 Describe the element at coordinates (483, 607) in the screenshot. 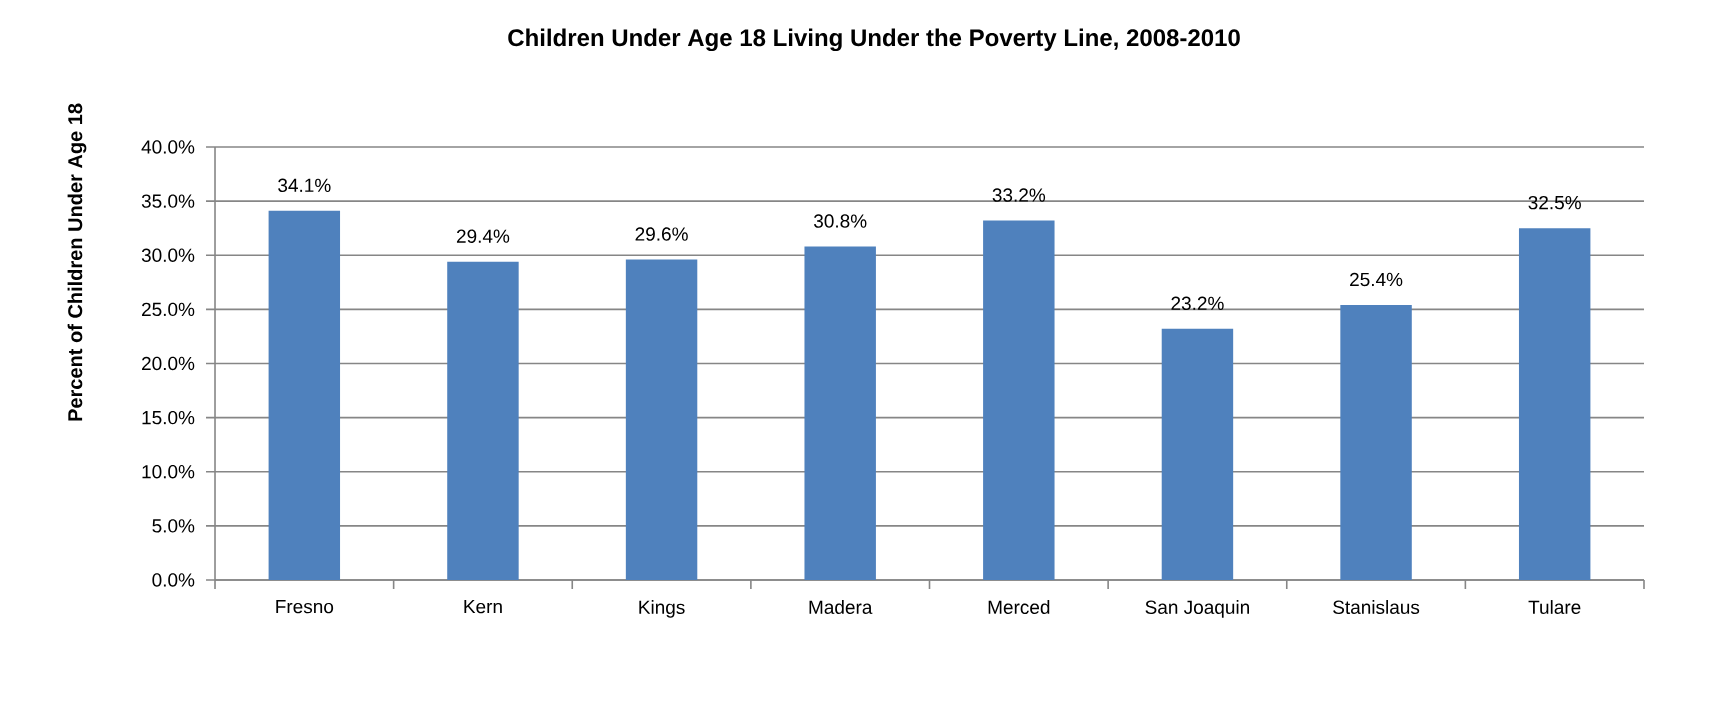

I see `x-tick-label: Kern` at that location.